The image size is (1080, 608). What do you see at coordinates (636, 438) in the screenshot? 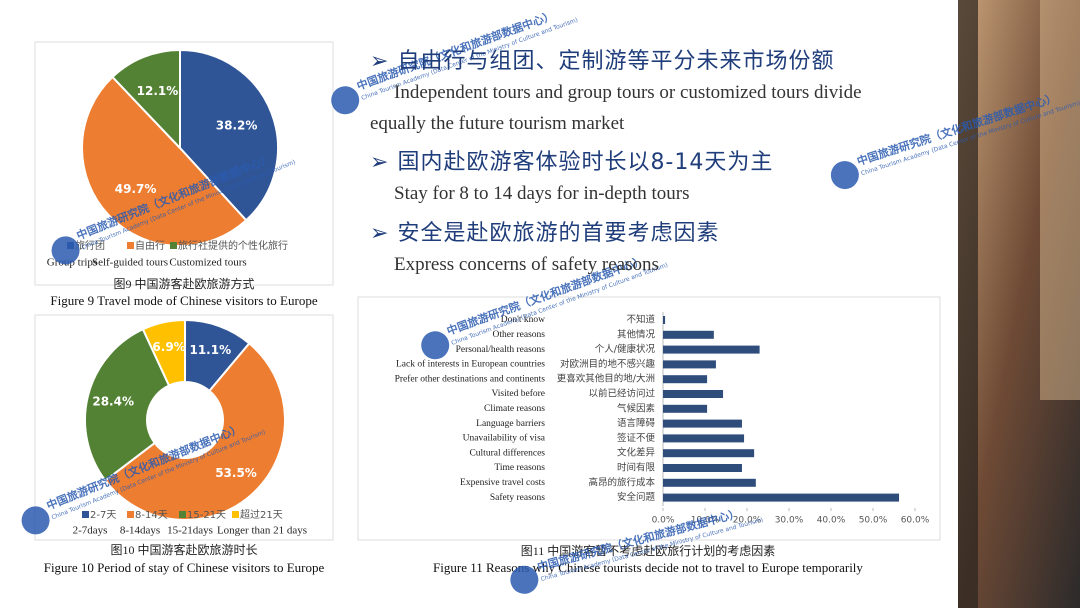
I see `label: 签证不便` at bounding box center [636, 438].